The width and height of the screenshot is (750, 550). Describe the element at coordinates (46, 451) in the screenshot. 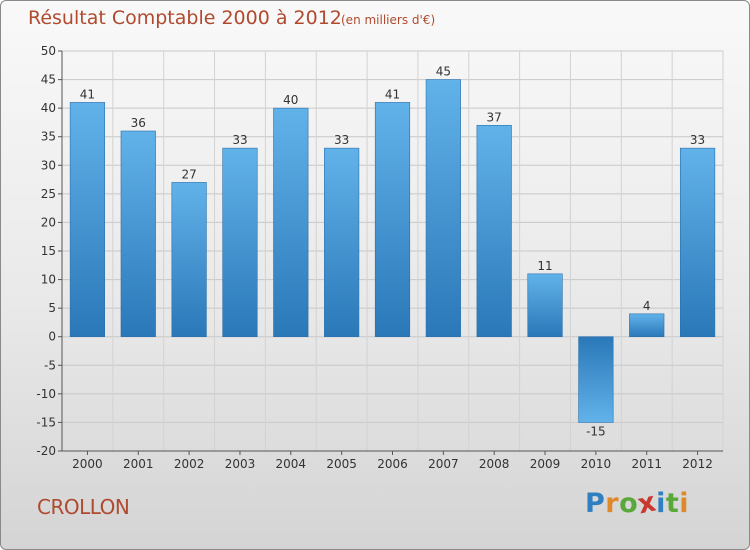

I see `y-tick-label: -20` at that location.